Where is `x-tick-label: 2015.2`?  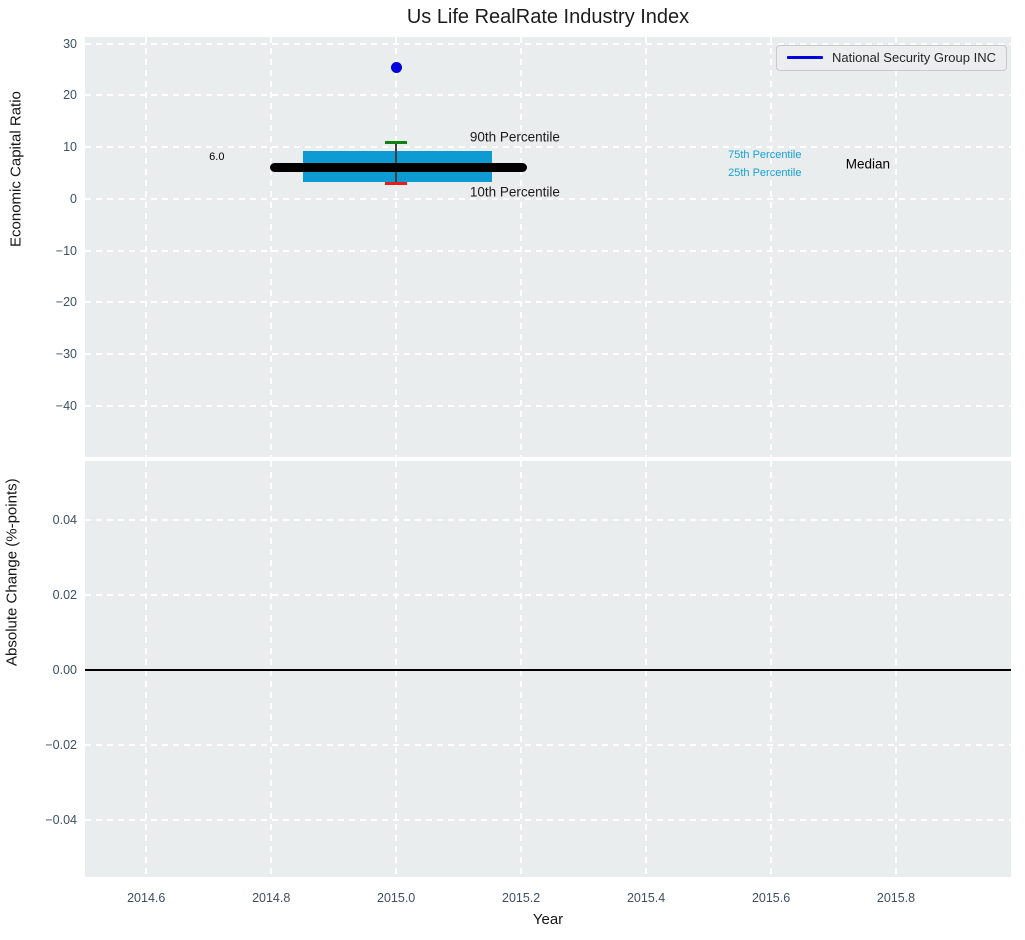 x-tick-label: 2015.2 is located at coordinates (521, 898).